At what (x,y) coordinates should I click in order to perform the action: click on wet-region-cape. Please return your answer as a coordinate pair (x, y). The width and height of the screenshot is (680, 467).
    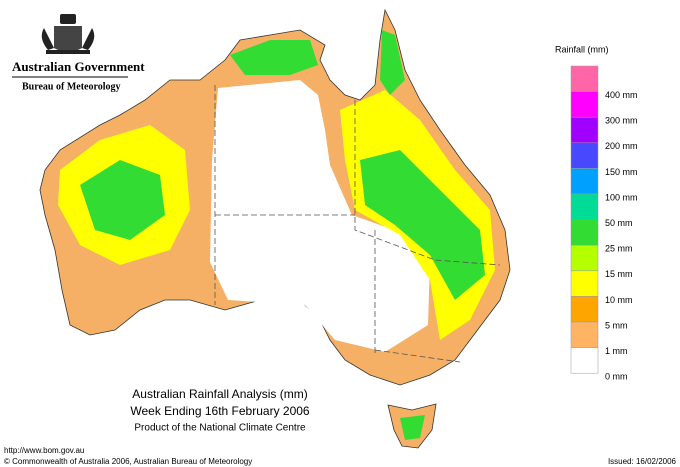
    Looking at the image, I should click on (392, 62).